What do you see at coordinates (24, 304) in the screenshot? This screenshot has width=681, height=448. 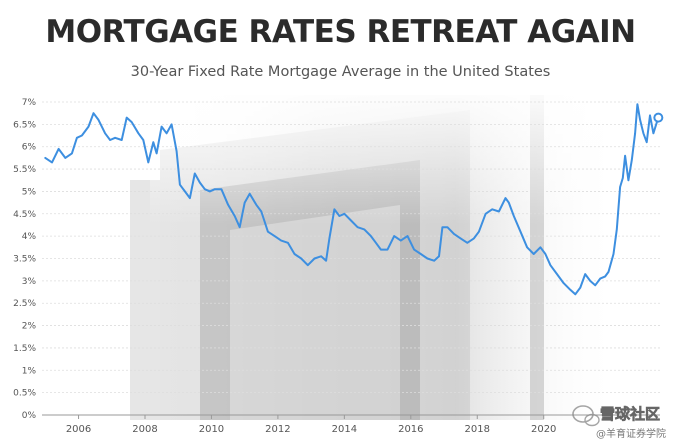 I see `y-tick-label: 2.5%` at bounding box center [24, 304].